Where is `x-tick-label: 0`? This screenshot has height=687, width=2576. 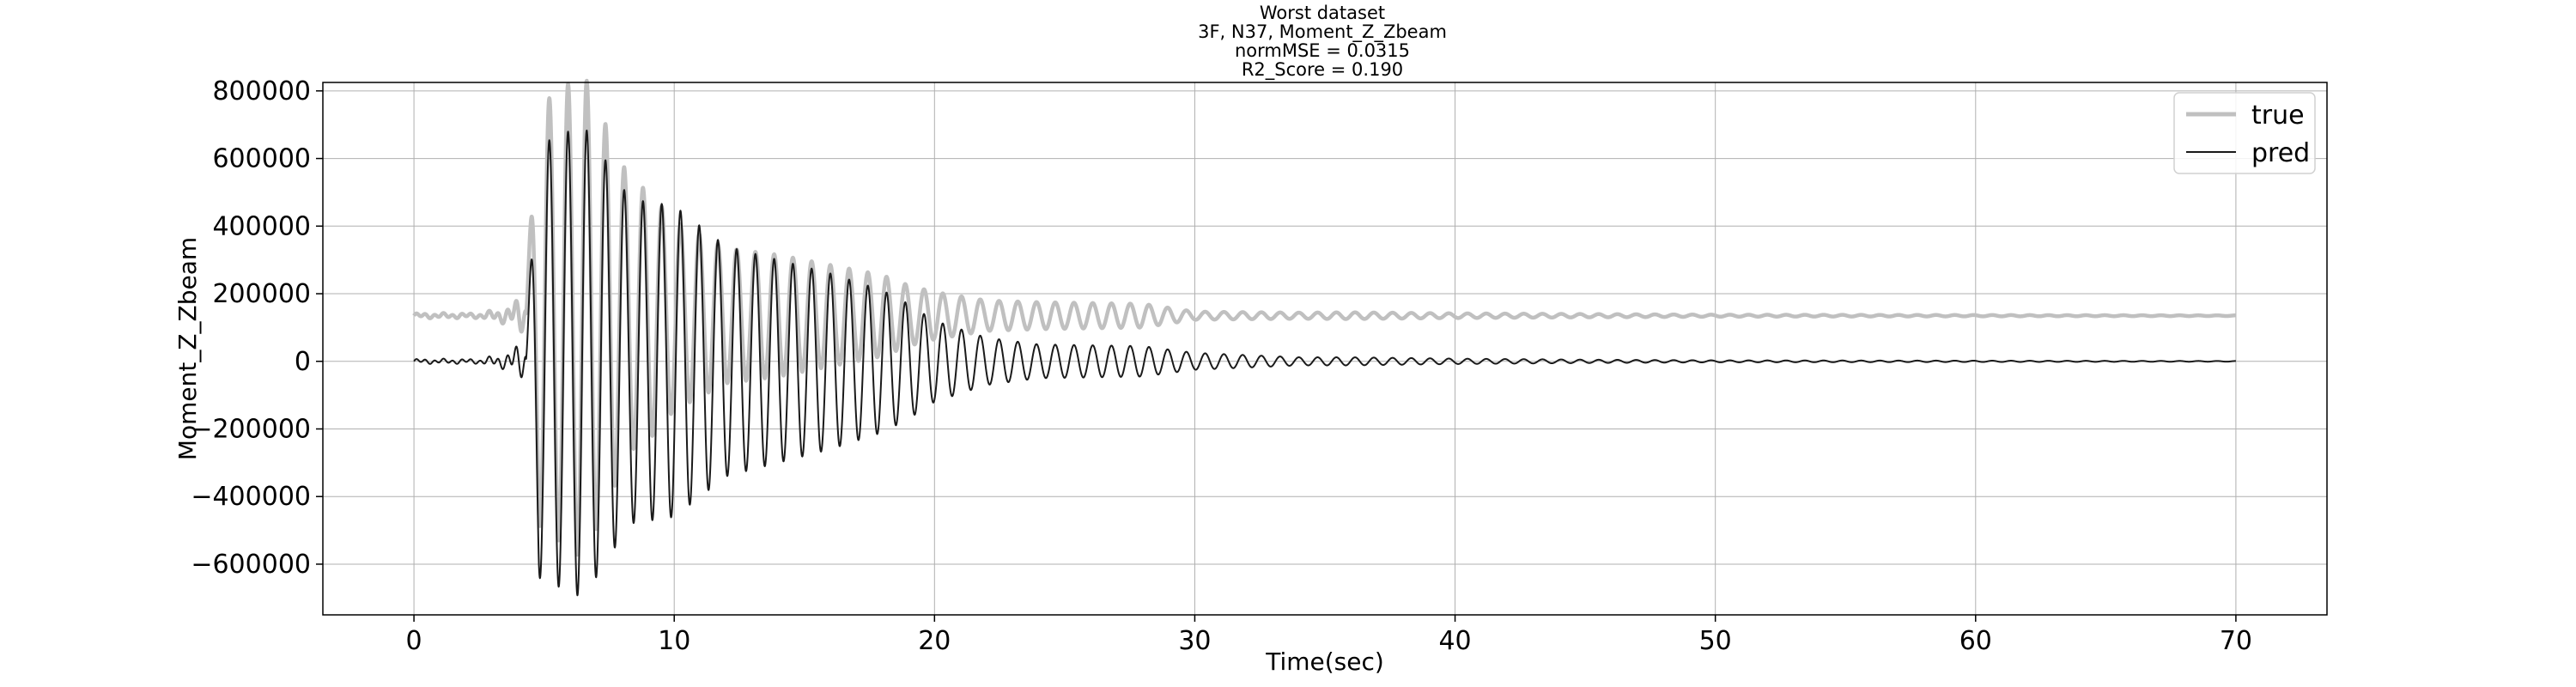
x-tick-label: 0 is located at coordinates (414, 641).